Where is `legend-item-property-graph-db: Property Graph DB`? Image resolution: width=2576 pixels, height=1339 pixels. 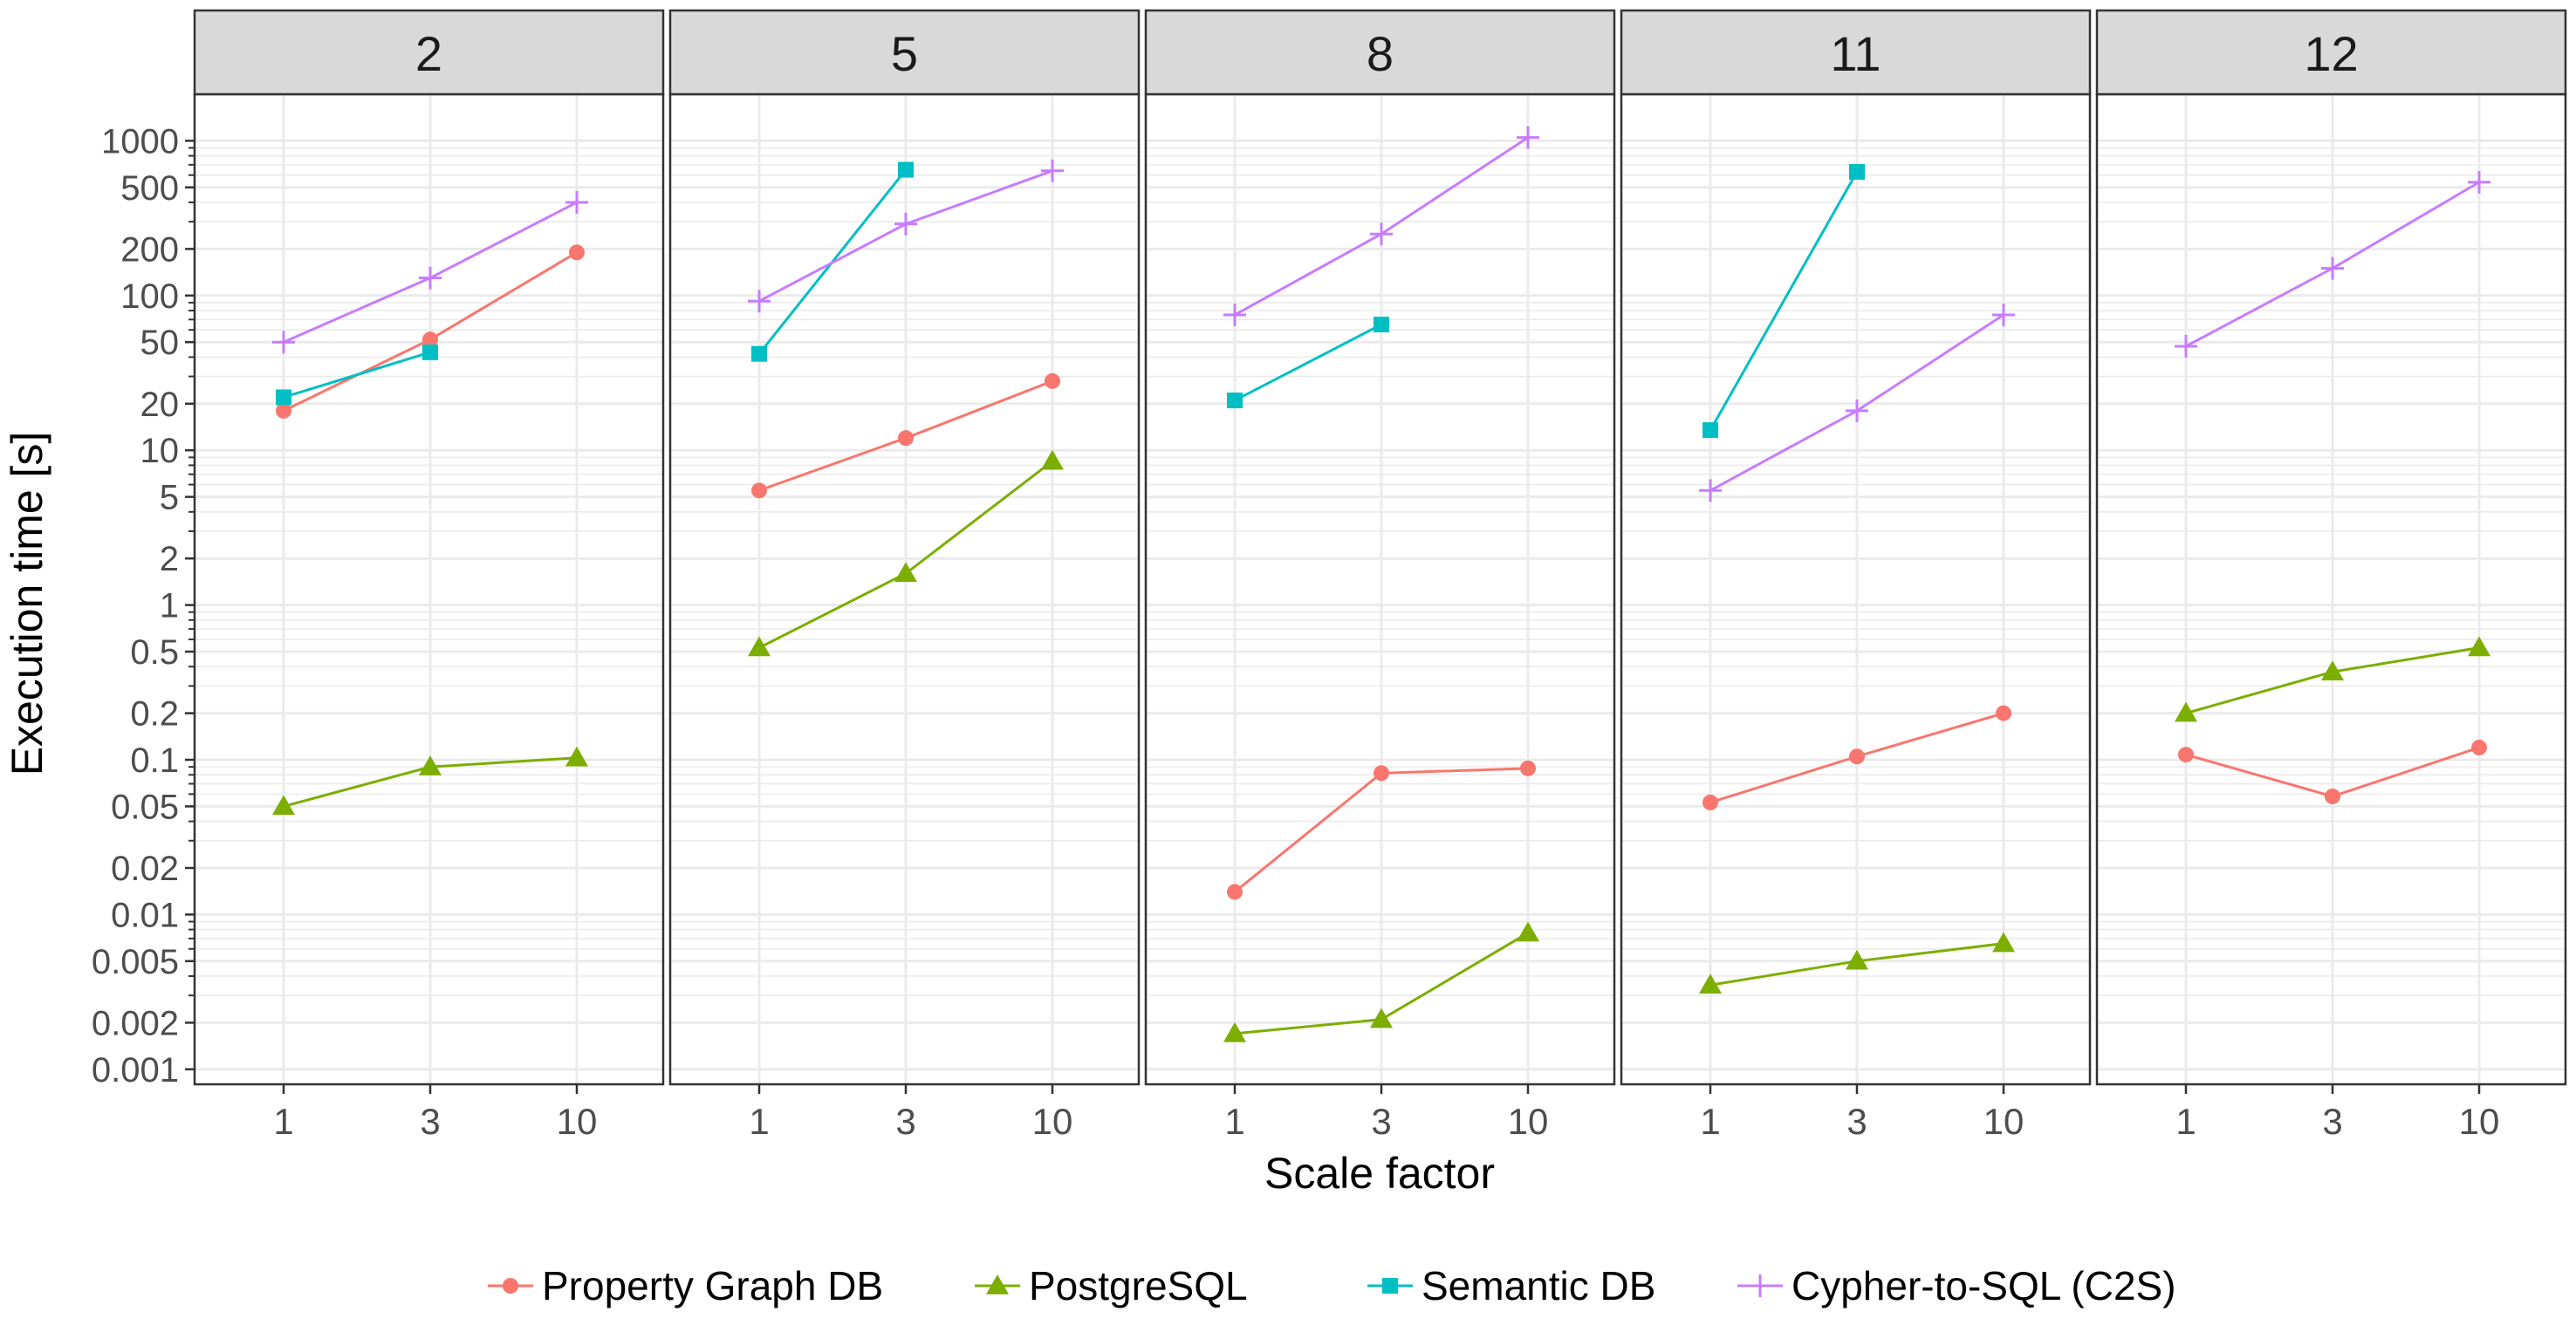 legend-item-property-graph-db: Property Graph DB is located at coordinates (685, 1285).